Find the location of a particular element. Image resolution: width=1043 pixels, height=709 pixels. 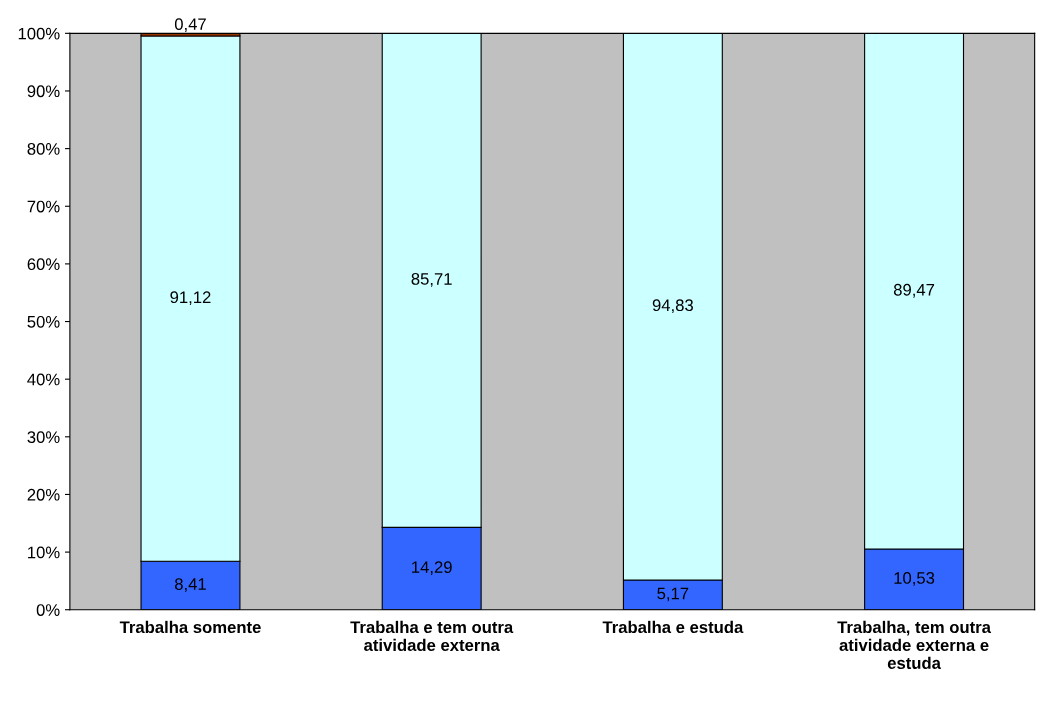

y-tick-label: 30% is located at coordinates (43, 437).